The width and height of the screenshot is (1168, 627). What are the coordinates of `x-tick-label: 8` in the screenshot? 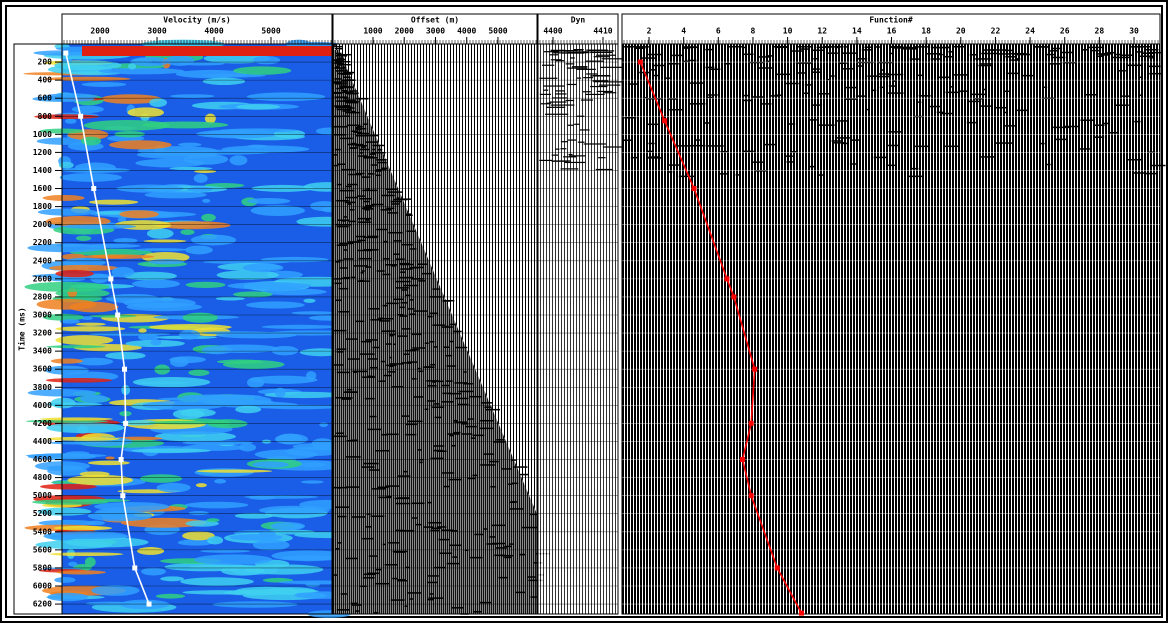 It's located at (753, 31).